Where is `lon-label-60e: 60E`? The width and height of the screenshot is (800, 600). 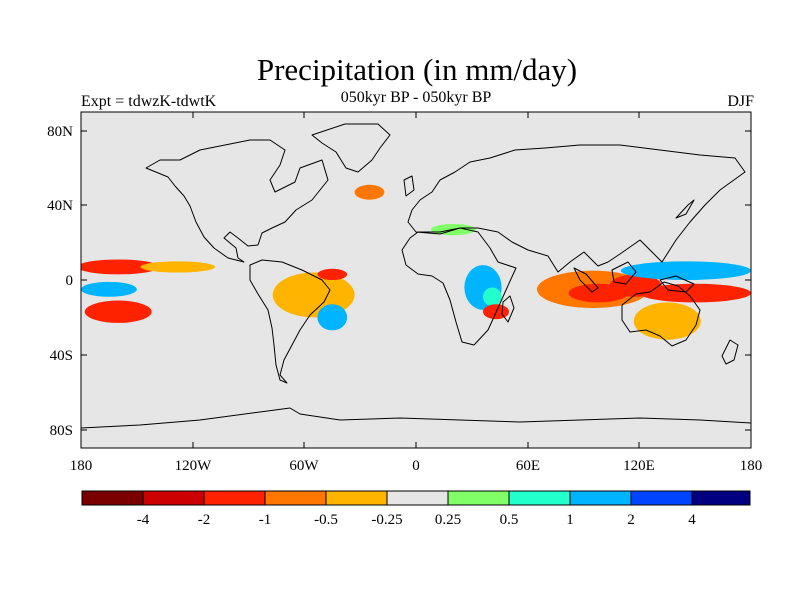
lon-label-60e: 60E is located at coordinates (528, 466).